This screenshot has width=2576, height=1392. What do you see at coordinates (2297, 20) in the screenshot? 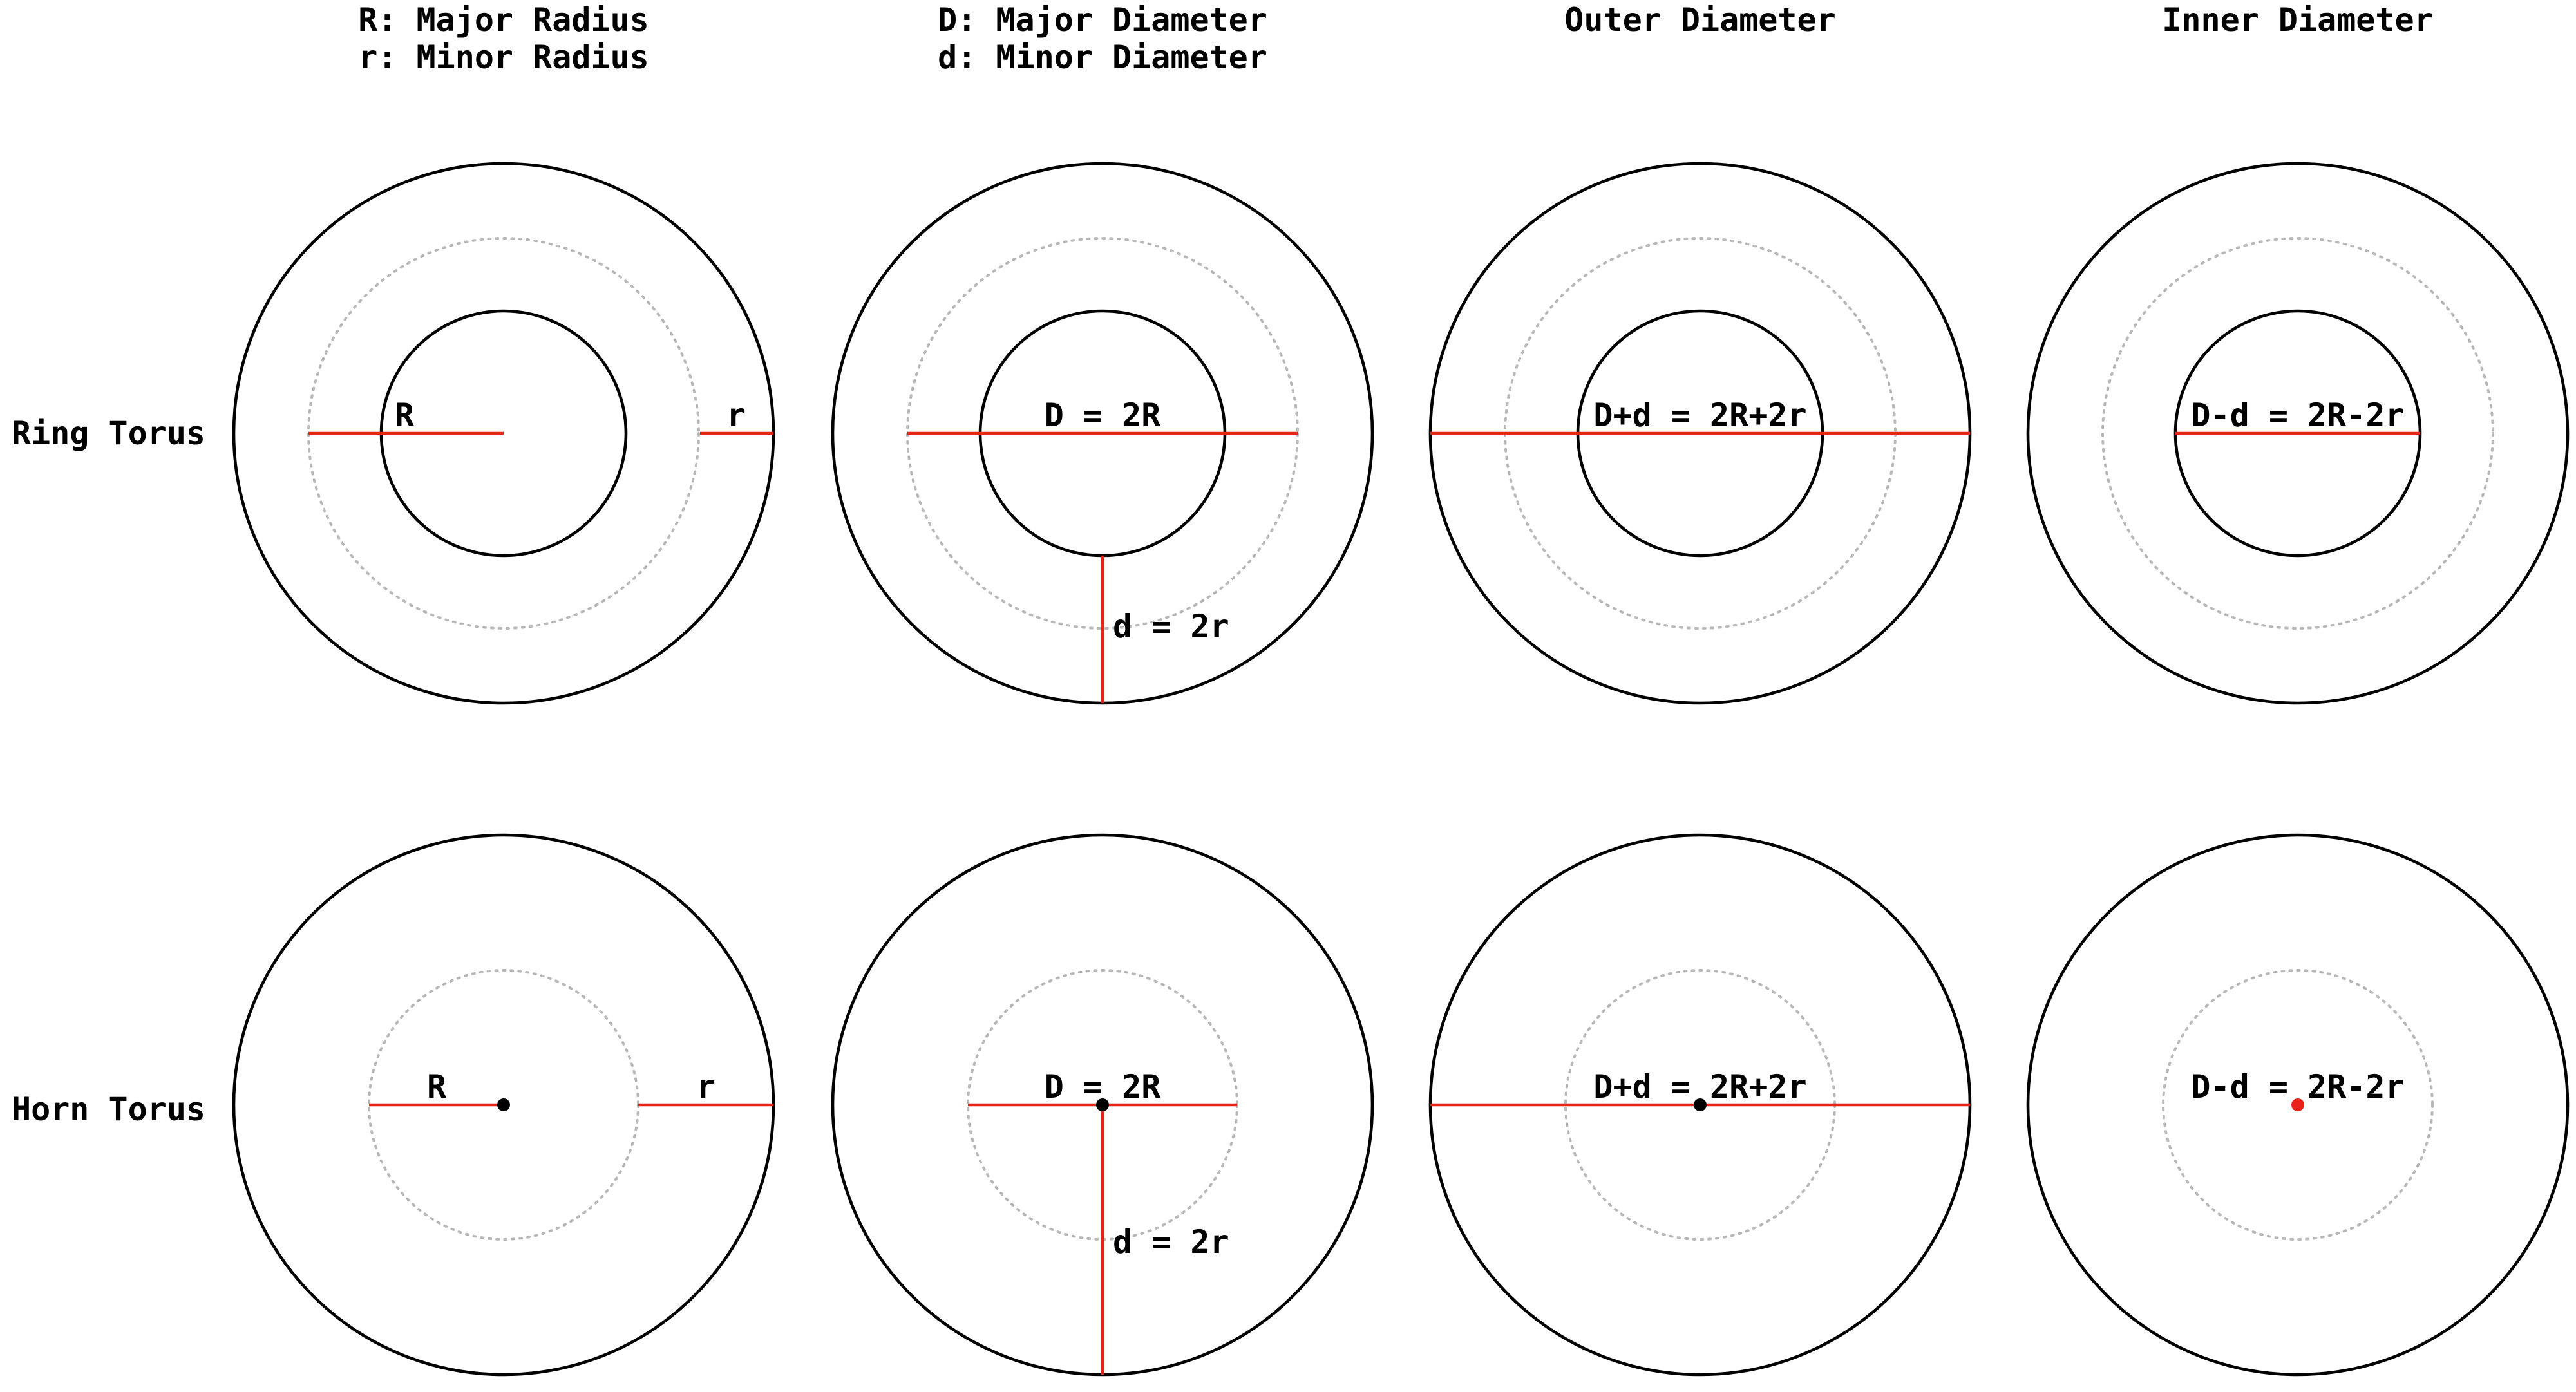
I see `header-inner-diameter: Inner Diameter` at bounding box center [2297, 20].